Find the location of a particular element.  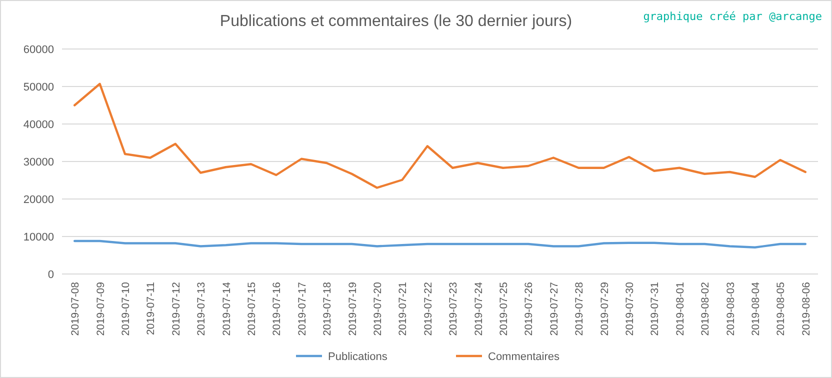

x-tick-label: 2019-07-18 is located at coordinates (328, 309).